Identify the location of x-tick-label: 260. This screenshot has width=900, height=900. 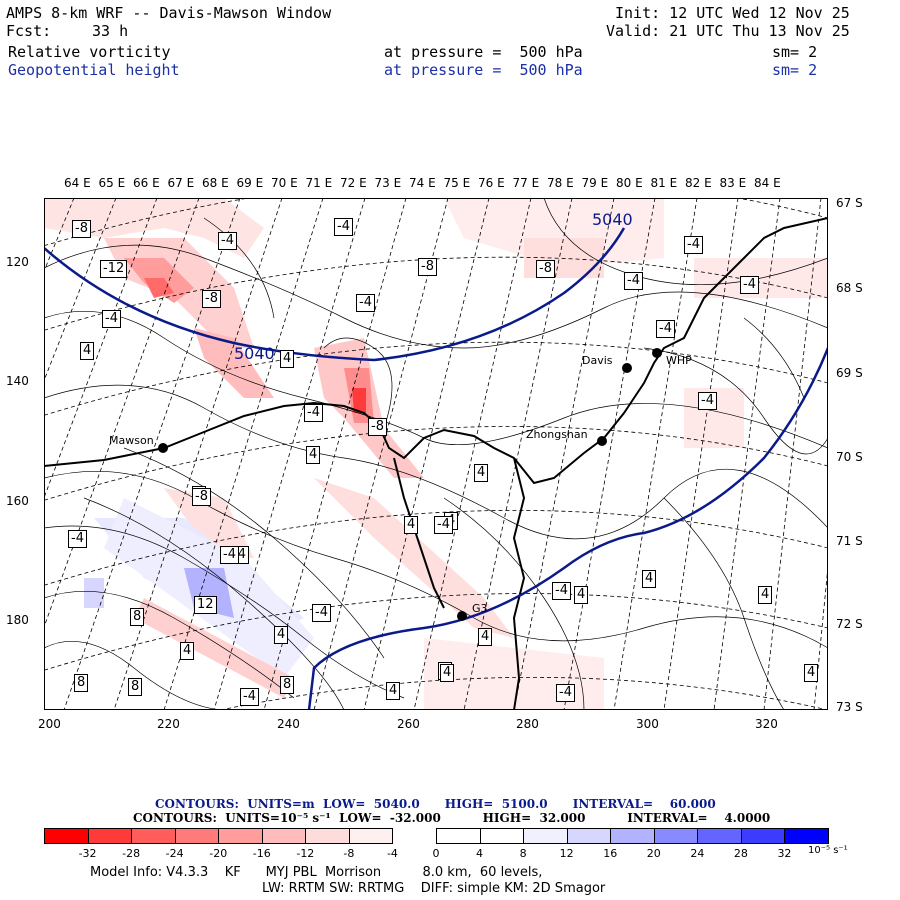
(408, 724).